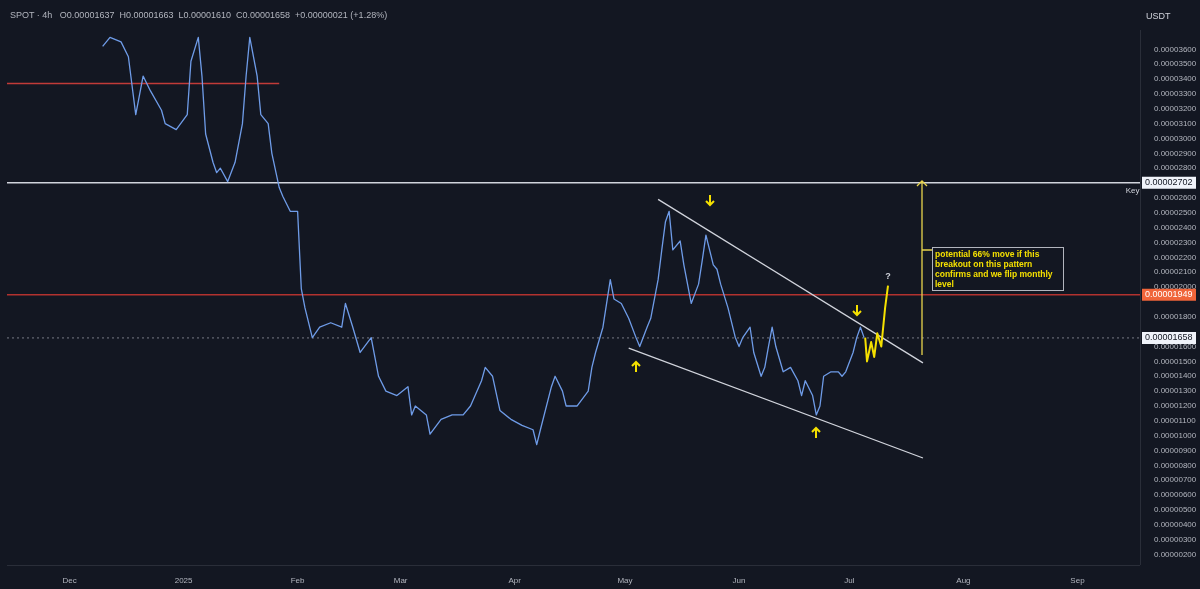 The height and width of the screenshot is (589, 1200). What do you see at coordinates (998, 269) in the screenshot?
I see `annotation: potential 66% move if this breakout on this pattern confirms and we flip monthly level` at bounding box center [998, 269].